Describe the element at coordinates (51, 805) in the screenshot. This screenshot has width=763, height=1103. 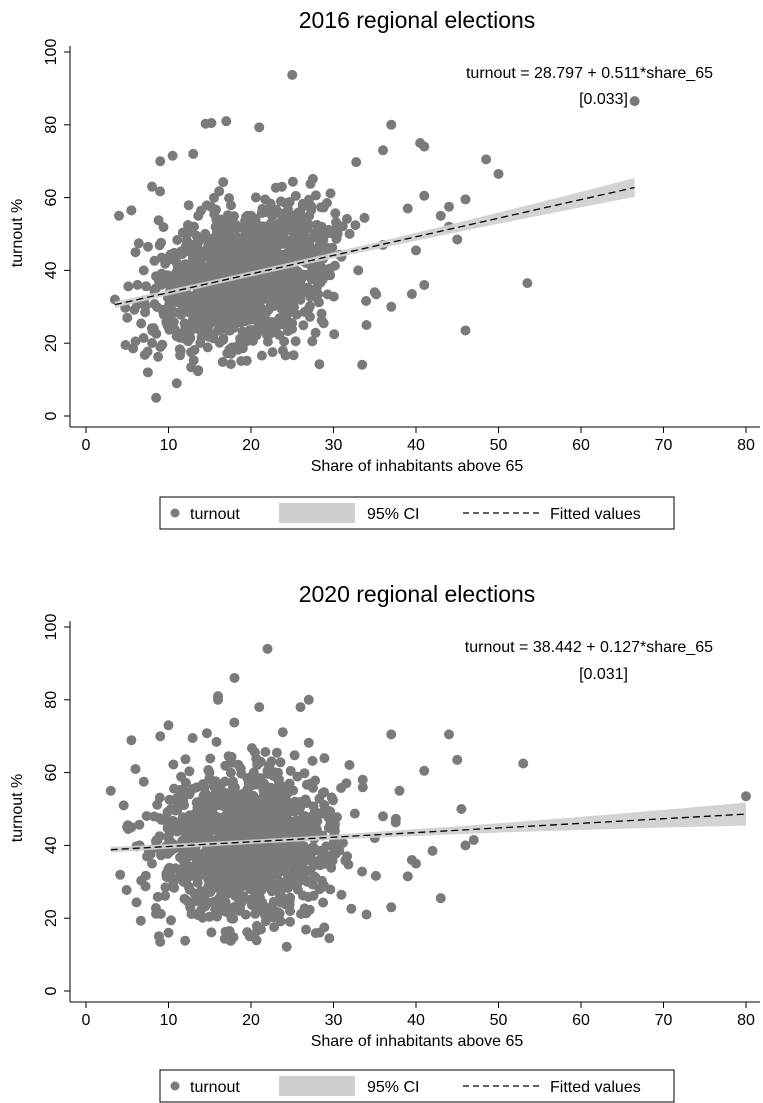
I see `y-ticks: 0 20 40 60 80 100` at that location.